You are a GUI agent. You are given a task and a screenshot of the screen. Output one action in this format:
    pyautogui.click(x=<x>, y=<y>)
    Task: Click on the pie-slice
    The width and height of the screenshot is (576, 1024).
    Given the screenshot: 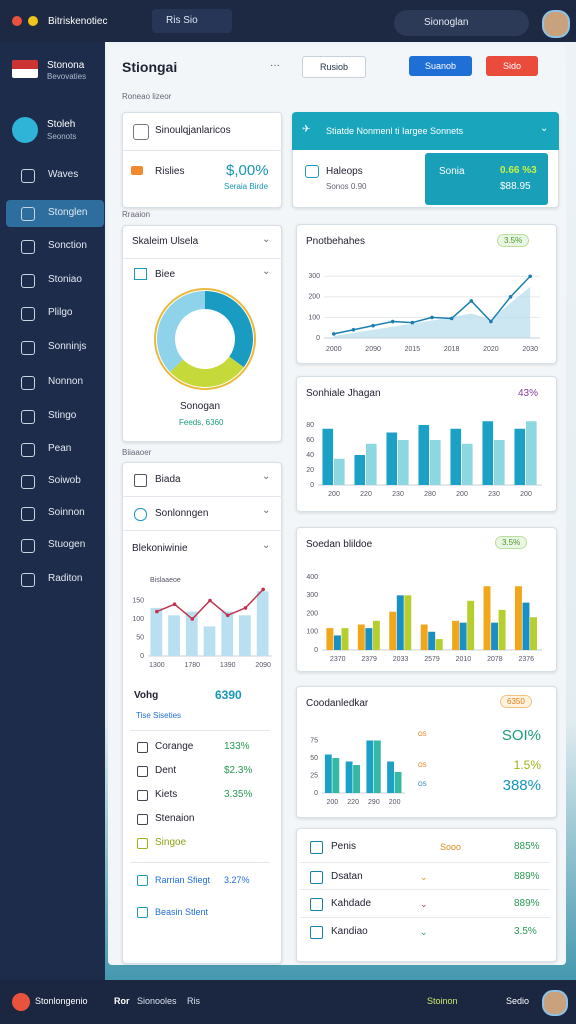 What is the action you would take?
    pyautogui.click(x=229, y=329)
    